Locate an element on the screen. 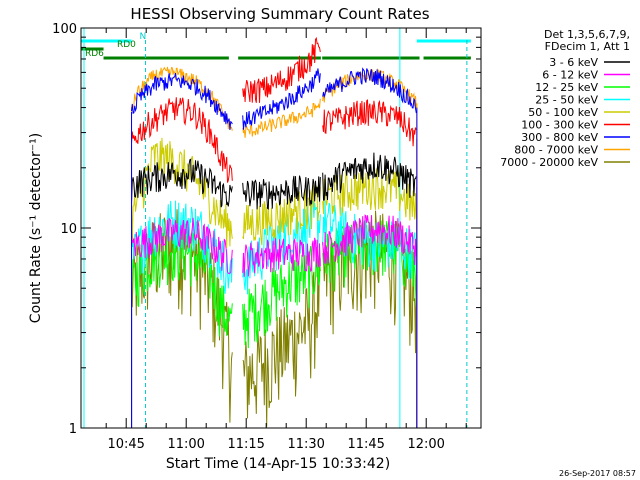 The height and width of the screenshot is (480, 640). legend-entry-label: 50 - 100 keV is located at coordinates (563, 112).